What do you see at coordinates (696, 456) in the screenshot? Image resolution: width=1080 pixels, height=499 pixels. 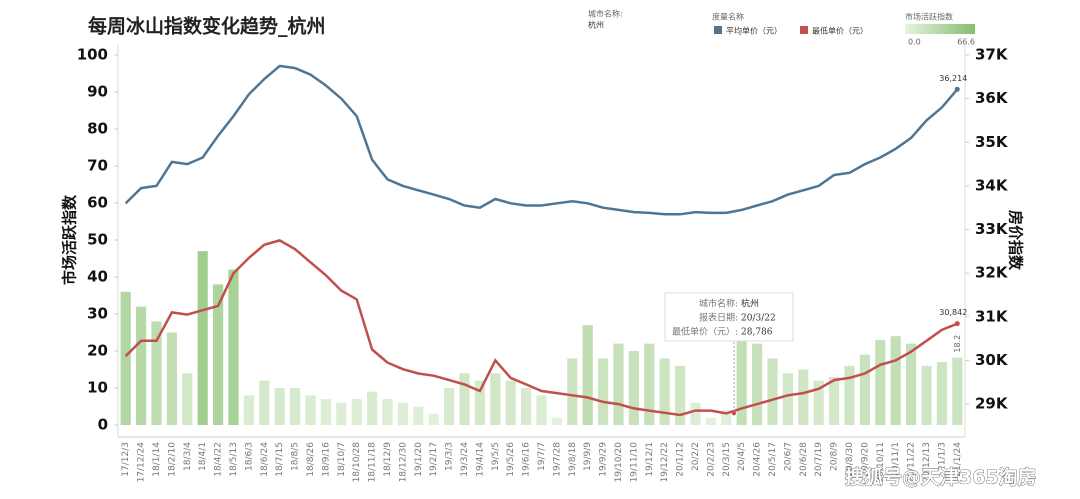 I see `x-tick-label: 20/2/2` at bounding box center [696, 456].